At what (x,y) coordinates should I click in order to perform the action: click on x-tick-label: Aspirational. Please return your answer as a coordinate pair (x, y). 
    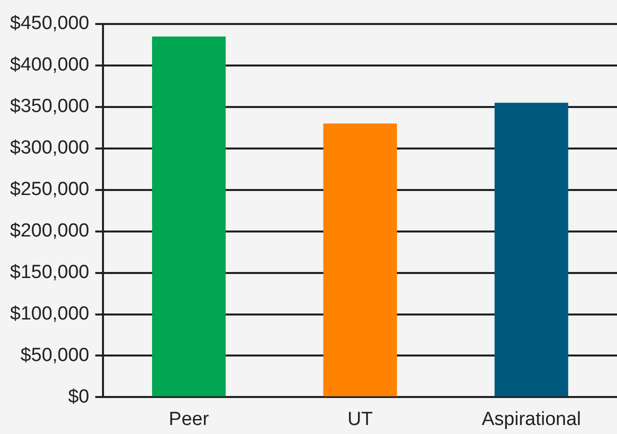
    Looking at the image, I should click on (532, 419).